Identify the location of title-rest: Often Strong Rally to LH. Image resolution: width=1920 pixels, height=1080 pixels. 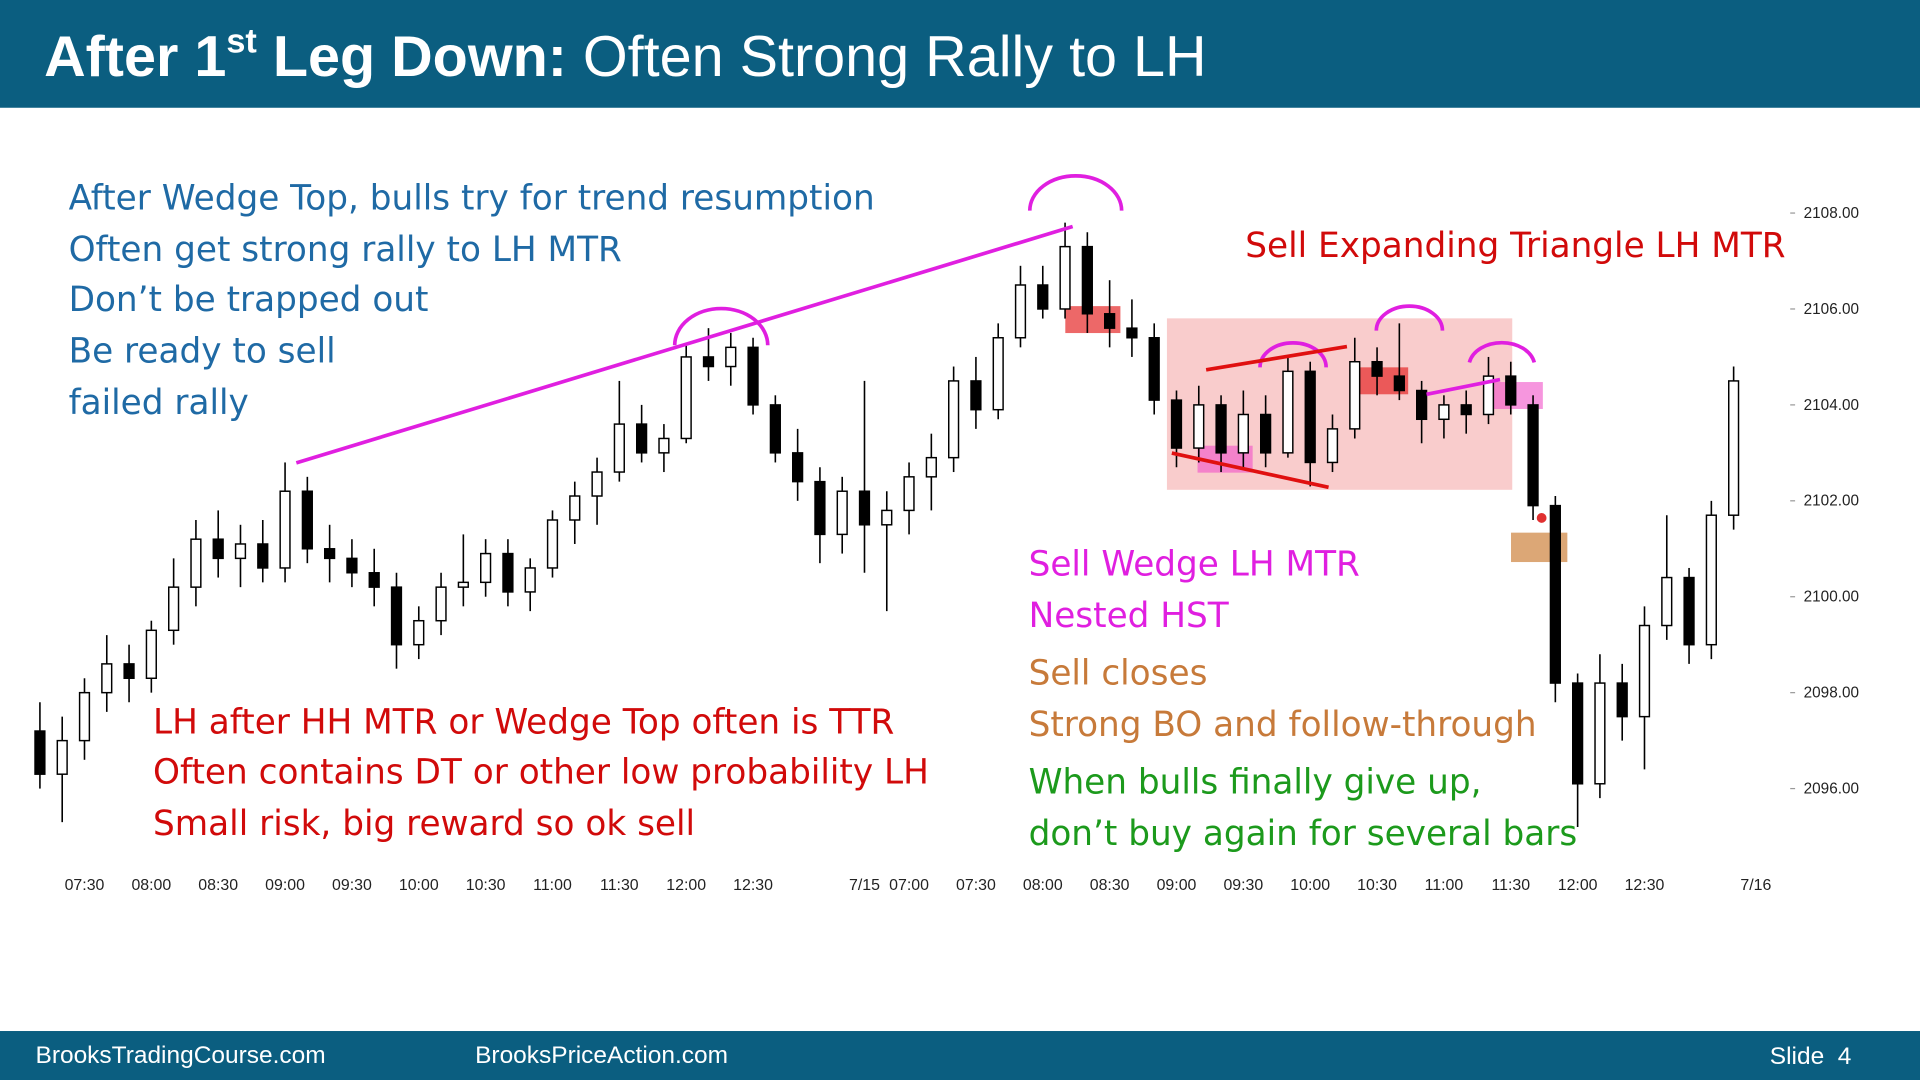
(887, 57).